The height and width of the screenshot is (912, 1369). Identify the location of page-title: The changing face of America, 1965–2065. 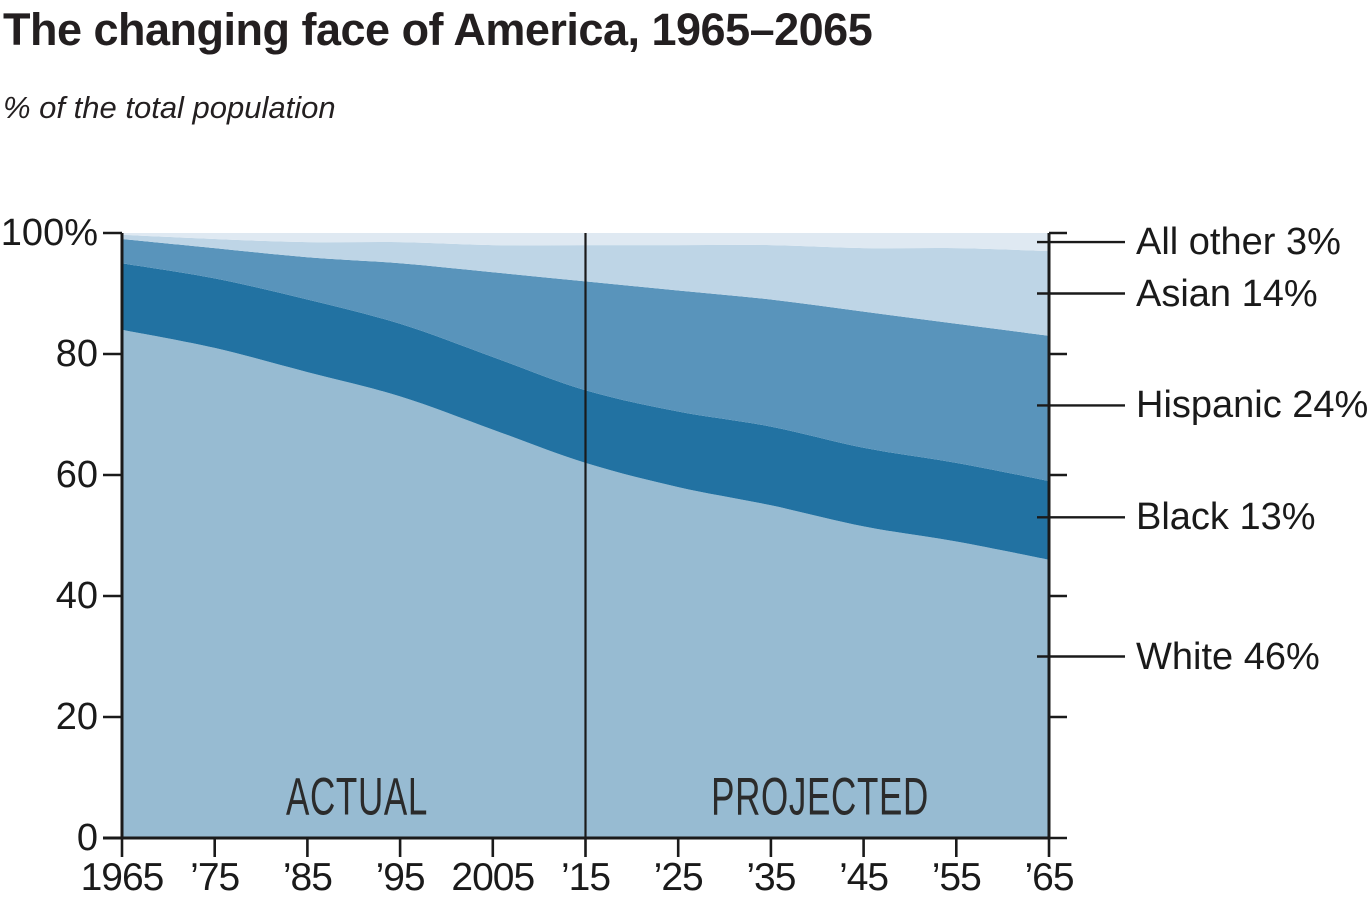
(438, 29).